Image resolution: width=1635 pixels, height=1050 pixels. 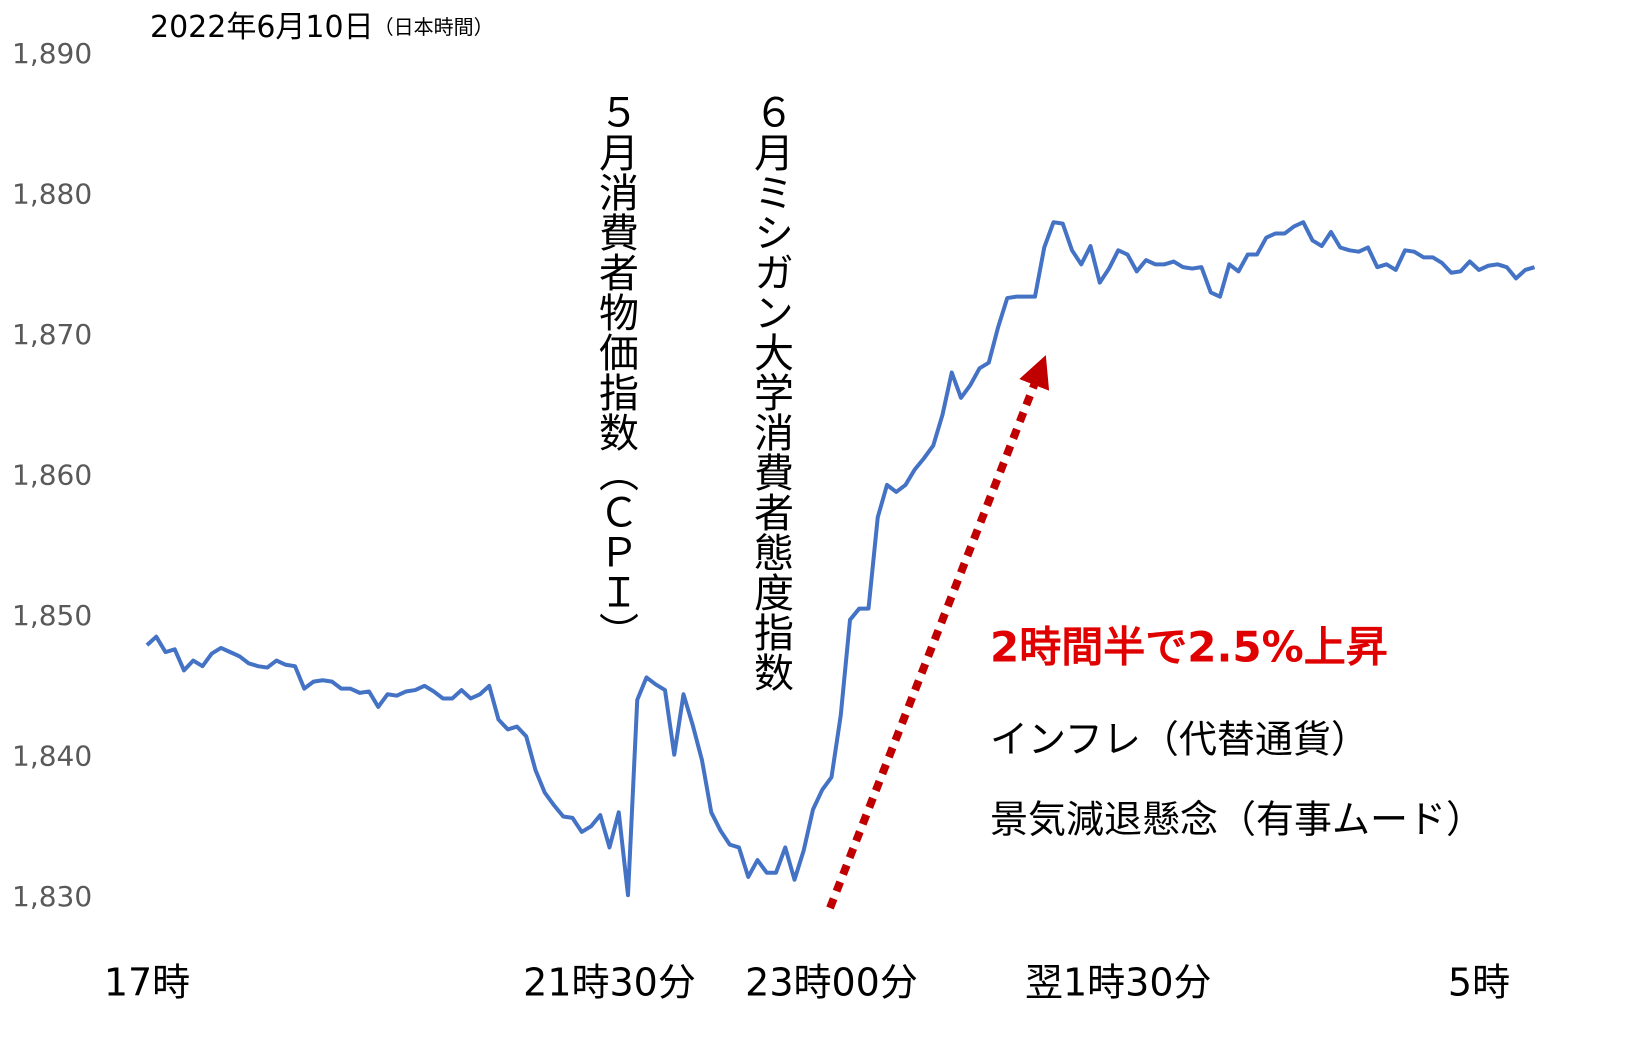 What do you see at coordinates (52, 756) in the screenshot?
I see `y-tick-label: 1,840` at bounding box center [52, 756].